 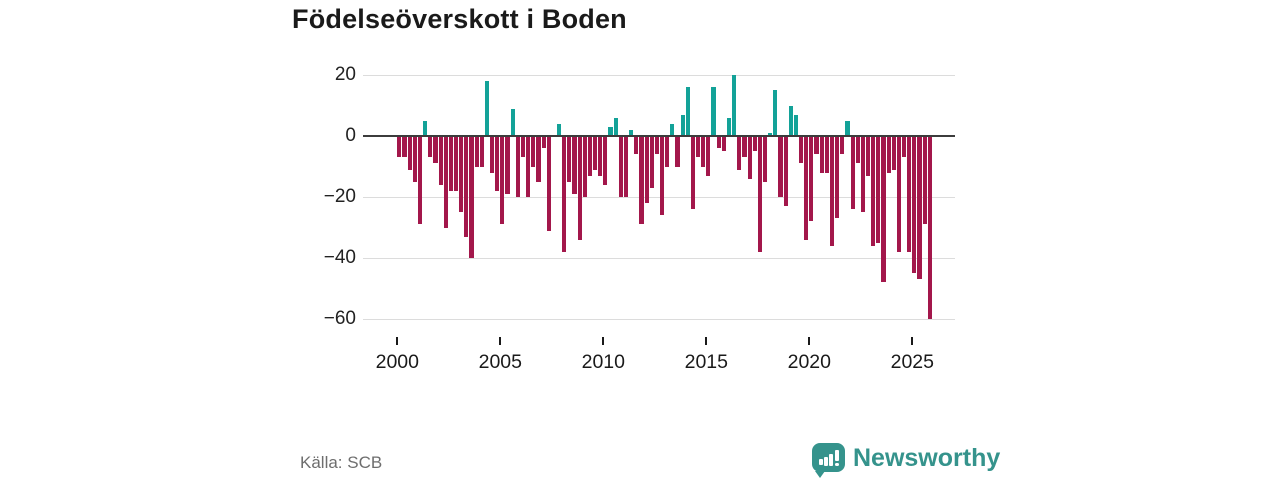 I want to click on gridline-y--20, so click(x=659, y=197).